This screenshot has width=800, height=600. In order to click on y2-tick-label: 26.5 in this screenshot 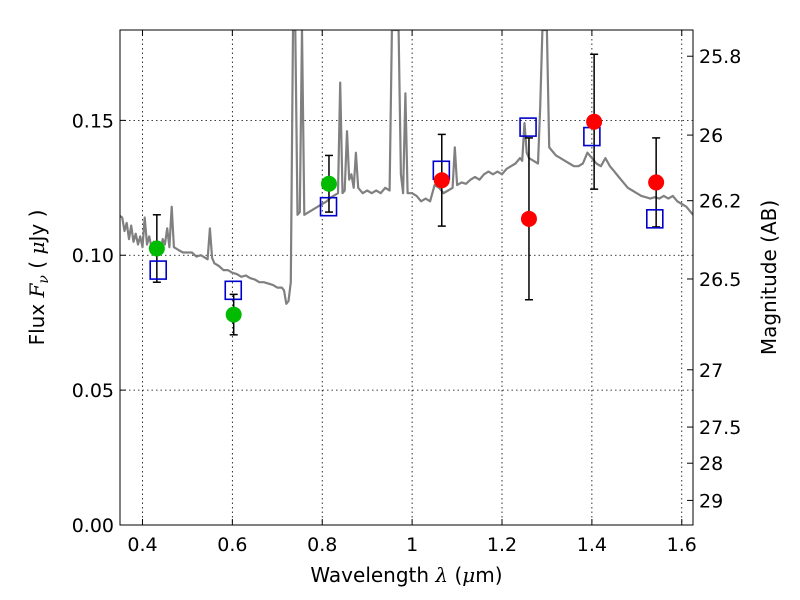, I will do `click(720, 280)`.